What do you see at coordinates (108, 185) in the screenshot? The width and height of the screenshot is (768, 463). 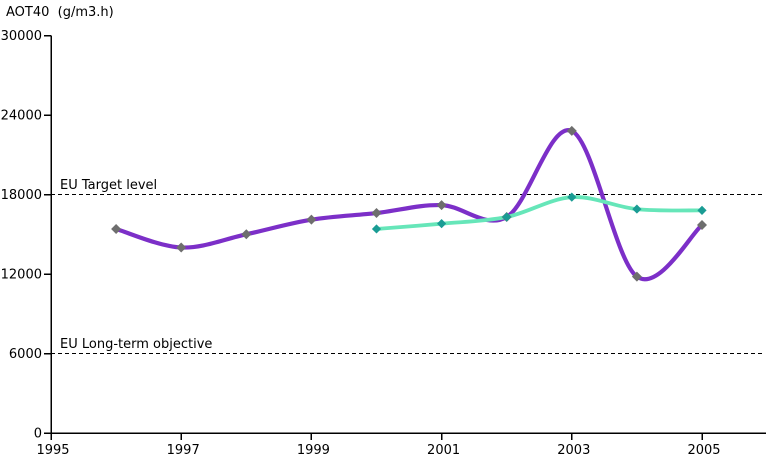 I see `eu-target-level-label: EU Target level` at bounding box center [108, 185].